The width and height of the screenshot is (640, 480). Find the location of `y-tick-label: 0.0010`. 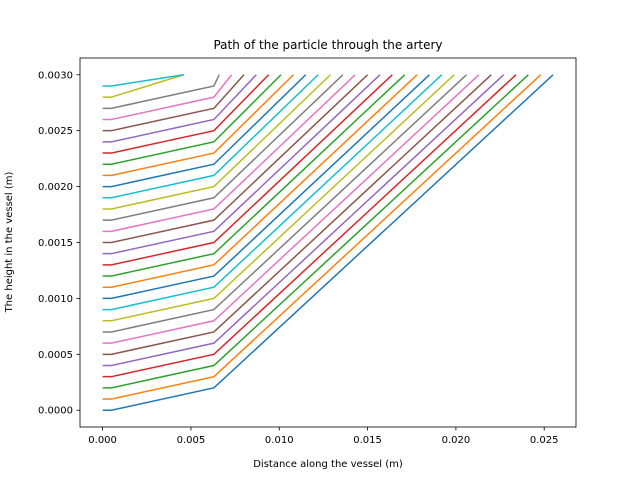

y-tick-label: 0.0010 is located at coordinates (55, 299).